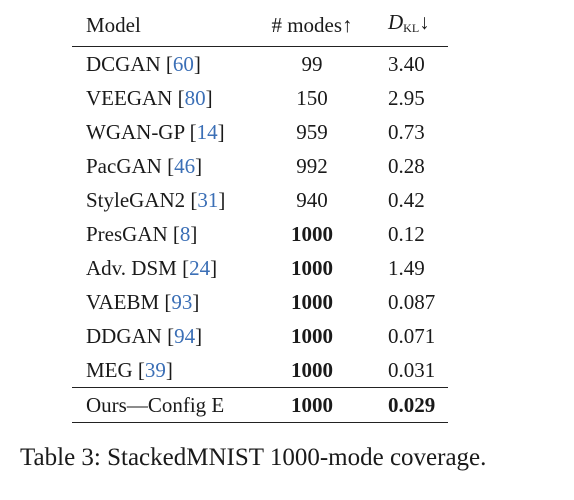 This screenshot has width=574, height=500. I want to click on ours-model-name: Ours—Config E, so click(155, 405).